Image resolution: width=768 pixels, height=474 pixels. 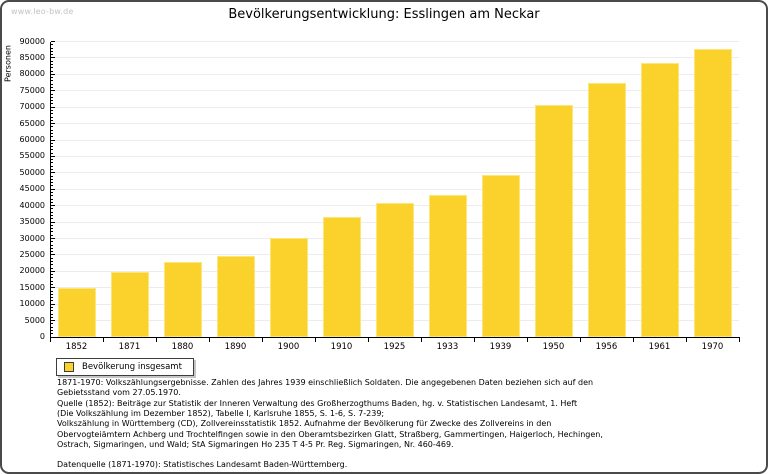 I want to click on bar-1939, so click(x=501, y=256).